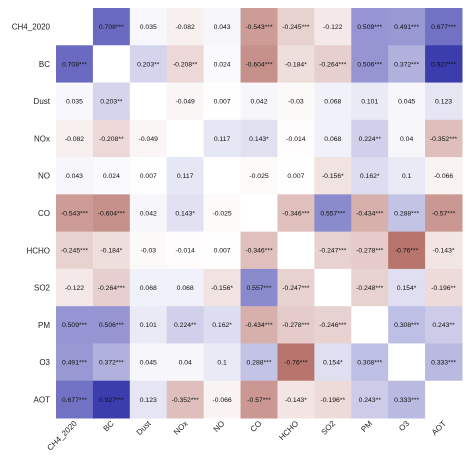 The image size is (474, 474). I want to click on column-label: O3, so click(404, 426).